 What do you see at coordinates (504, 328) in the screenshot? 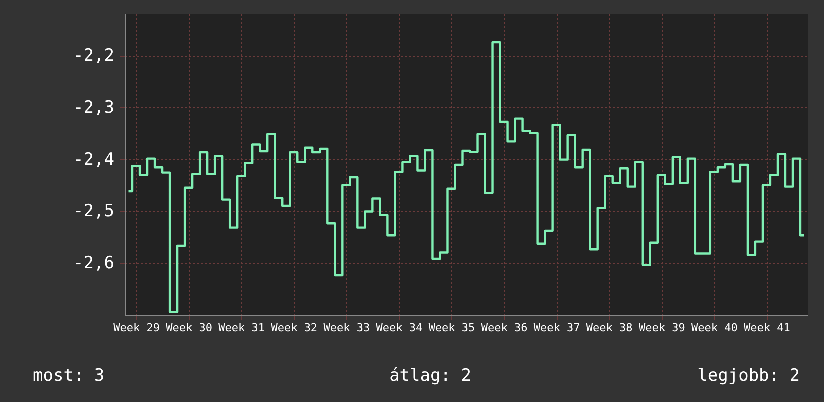
I see `x-tick-label: Week 36` at bounding box center [504, 328].